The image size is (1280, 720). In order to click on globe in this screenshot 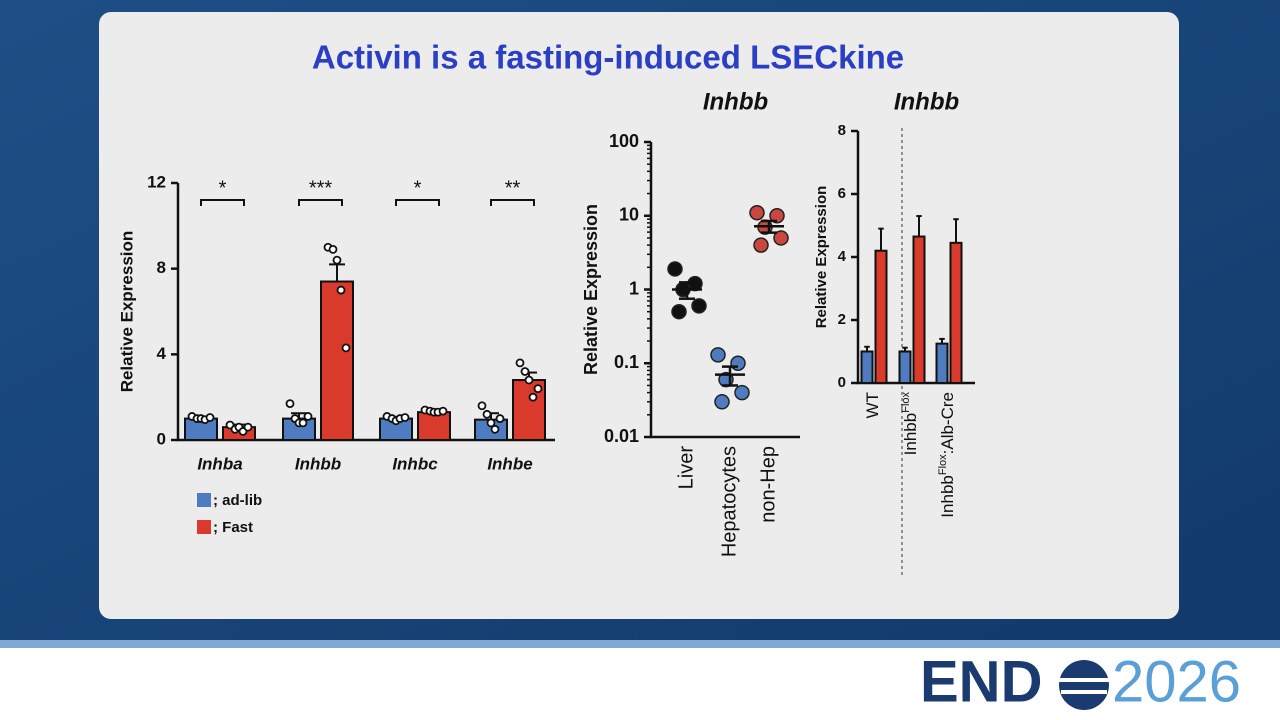, I will do `click(1084, 685)`.